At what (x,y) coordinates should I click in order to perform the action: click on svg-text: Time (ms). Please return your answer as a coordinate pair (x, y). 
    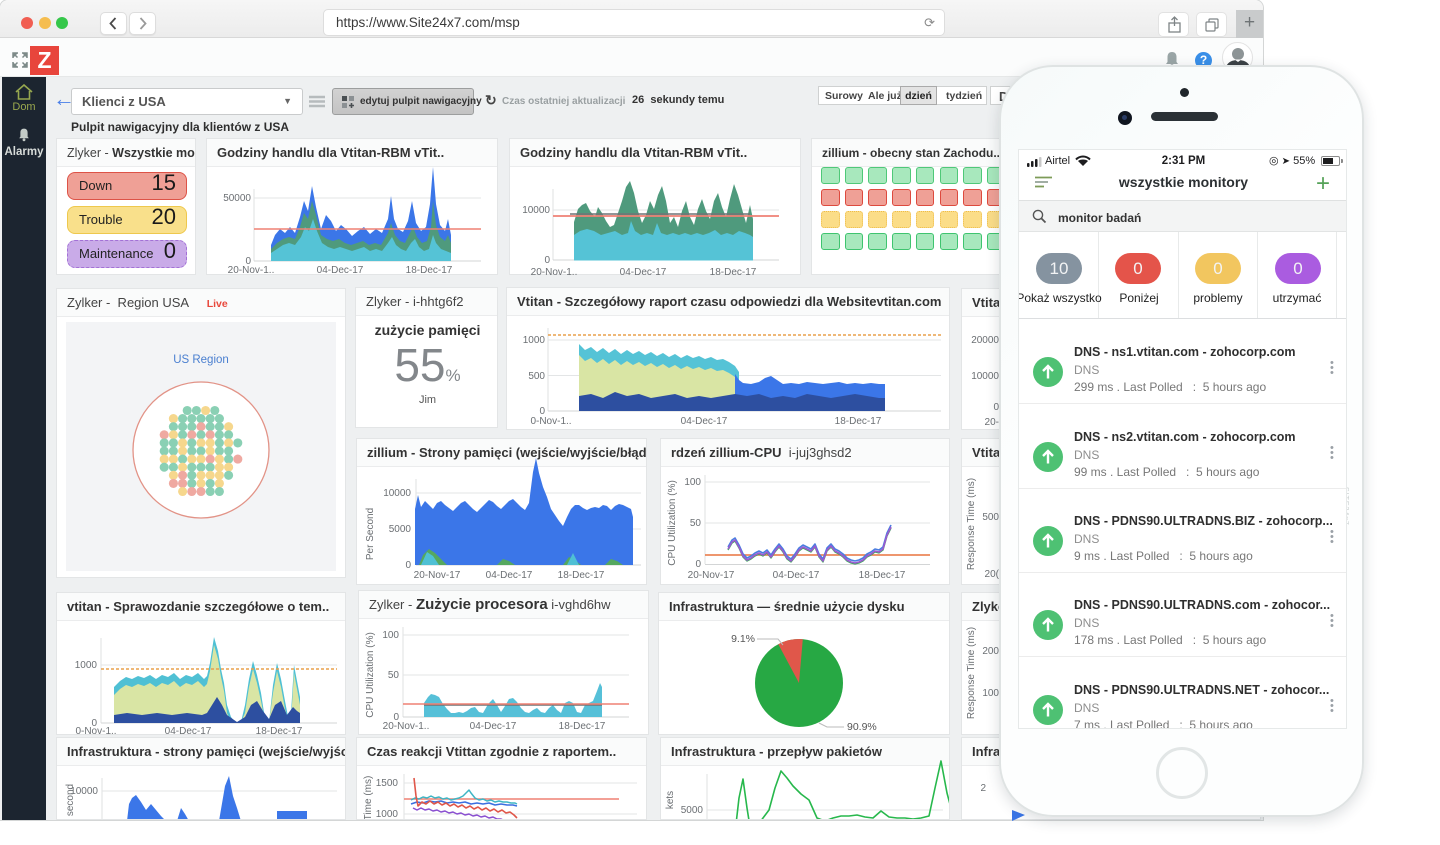
    Looking at the image, I should click on (368, 798).